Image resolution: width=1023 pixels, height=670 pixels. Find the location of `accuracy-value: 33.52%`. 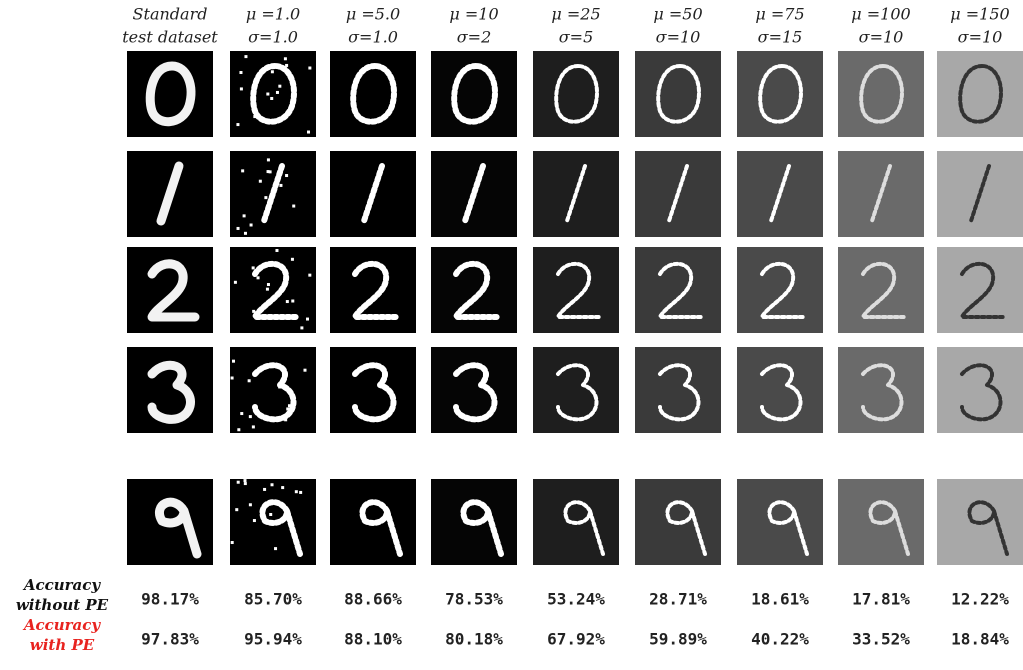

accuracy-value: 33.52% is located at coordinates (881, 639).